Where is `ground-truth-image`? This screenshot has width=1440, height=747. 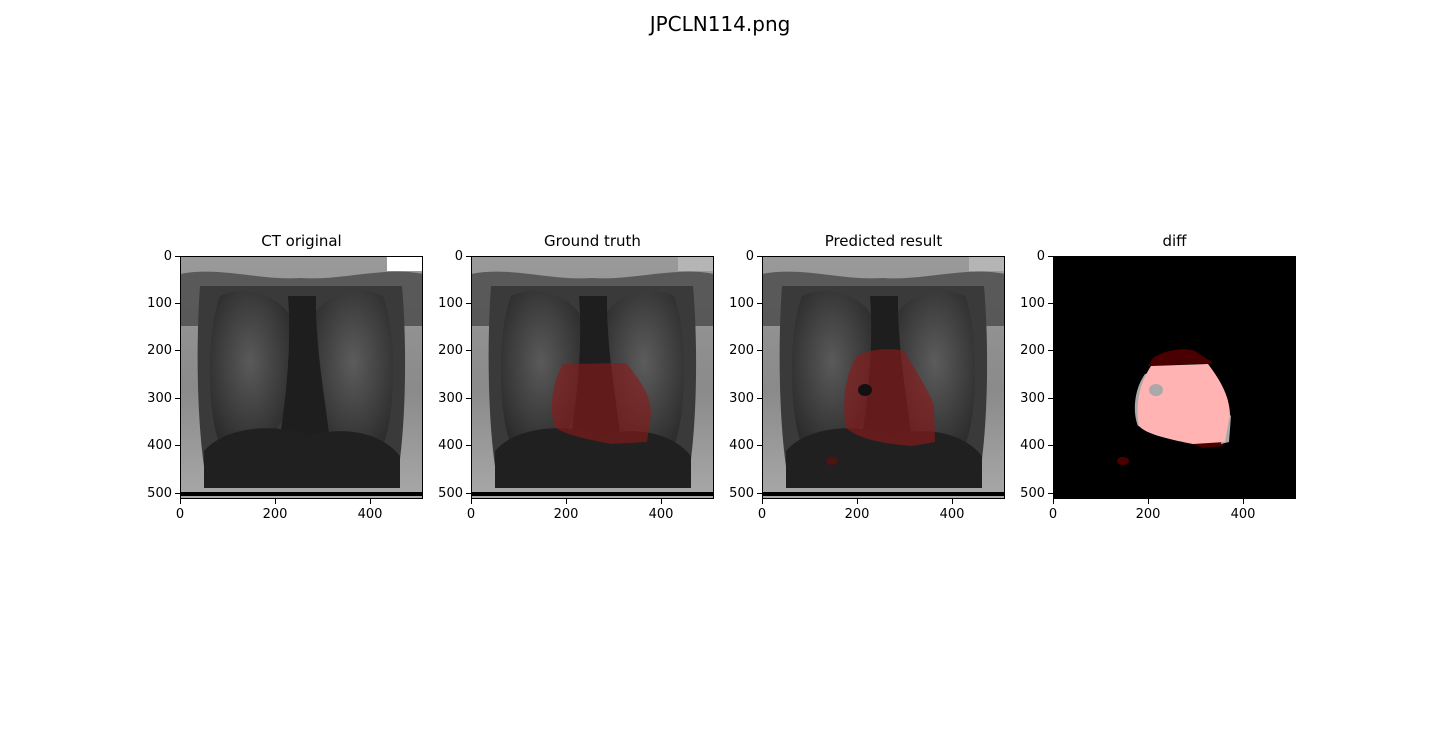 ground-truth-image is located at coordinates (592, 377).